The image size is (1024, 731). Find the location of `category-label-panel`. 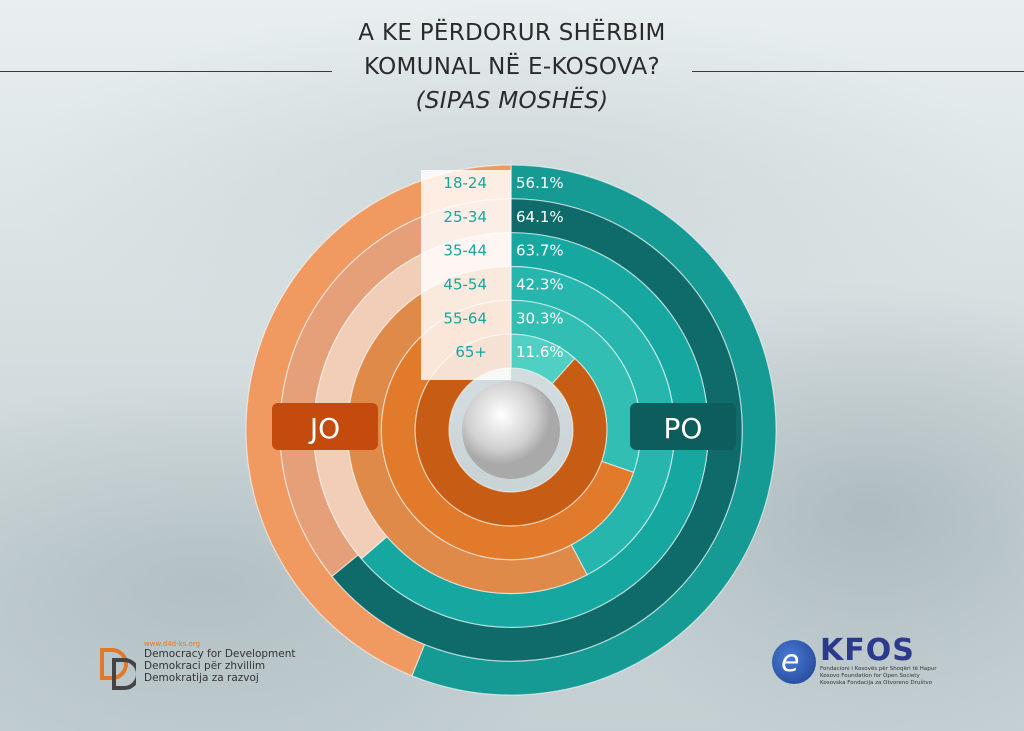

category-label-panel is located at coordinates (466, 275).